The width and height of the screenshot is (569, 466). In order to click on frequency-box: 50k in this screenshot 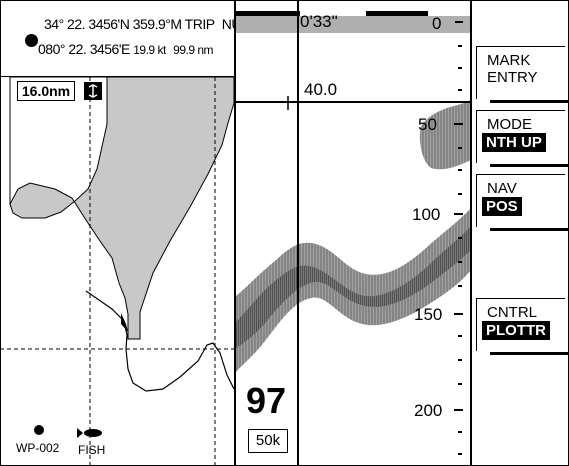, I will do `click(268, 441)`.